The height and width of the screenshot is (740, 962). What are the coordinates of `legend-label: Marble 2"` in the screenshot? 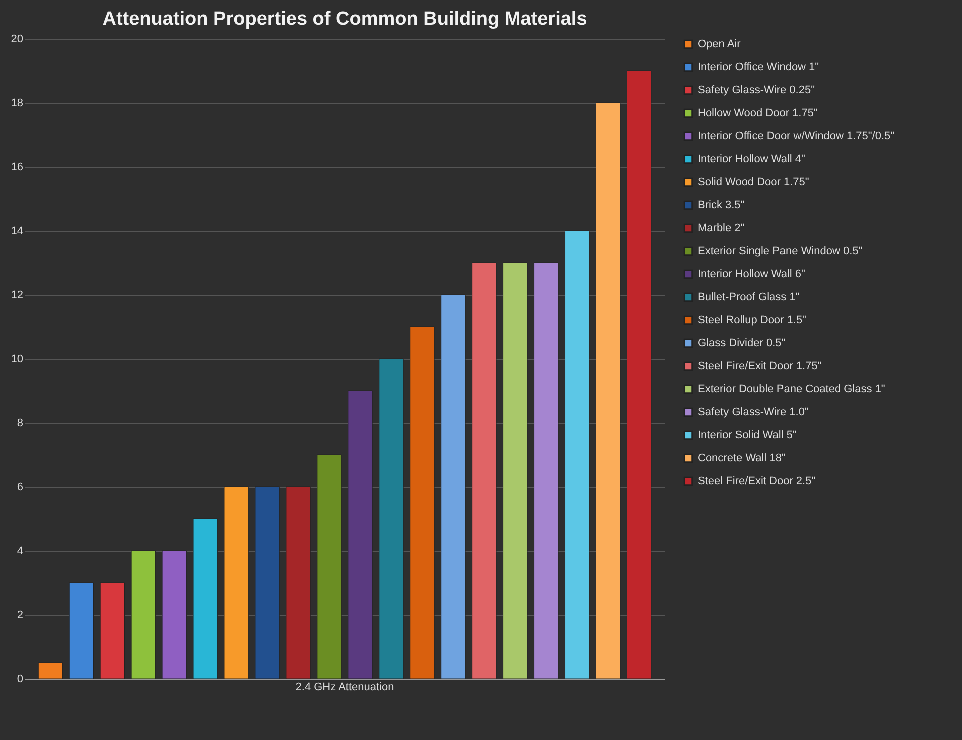 It's located at (721, 228).